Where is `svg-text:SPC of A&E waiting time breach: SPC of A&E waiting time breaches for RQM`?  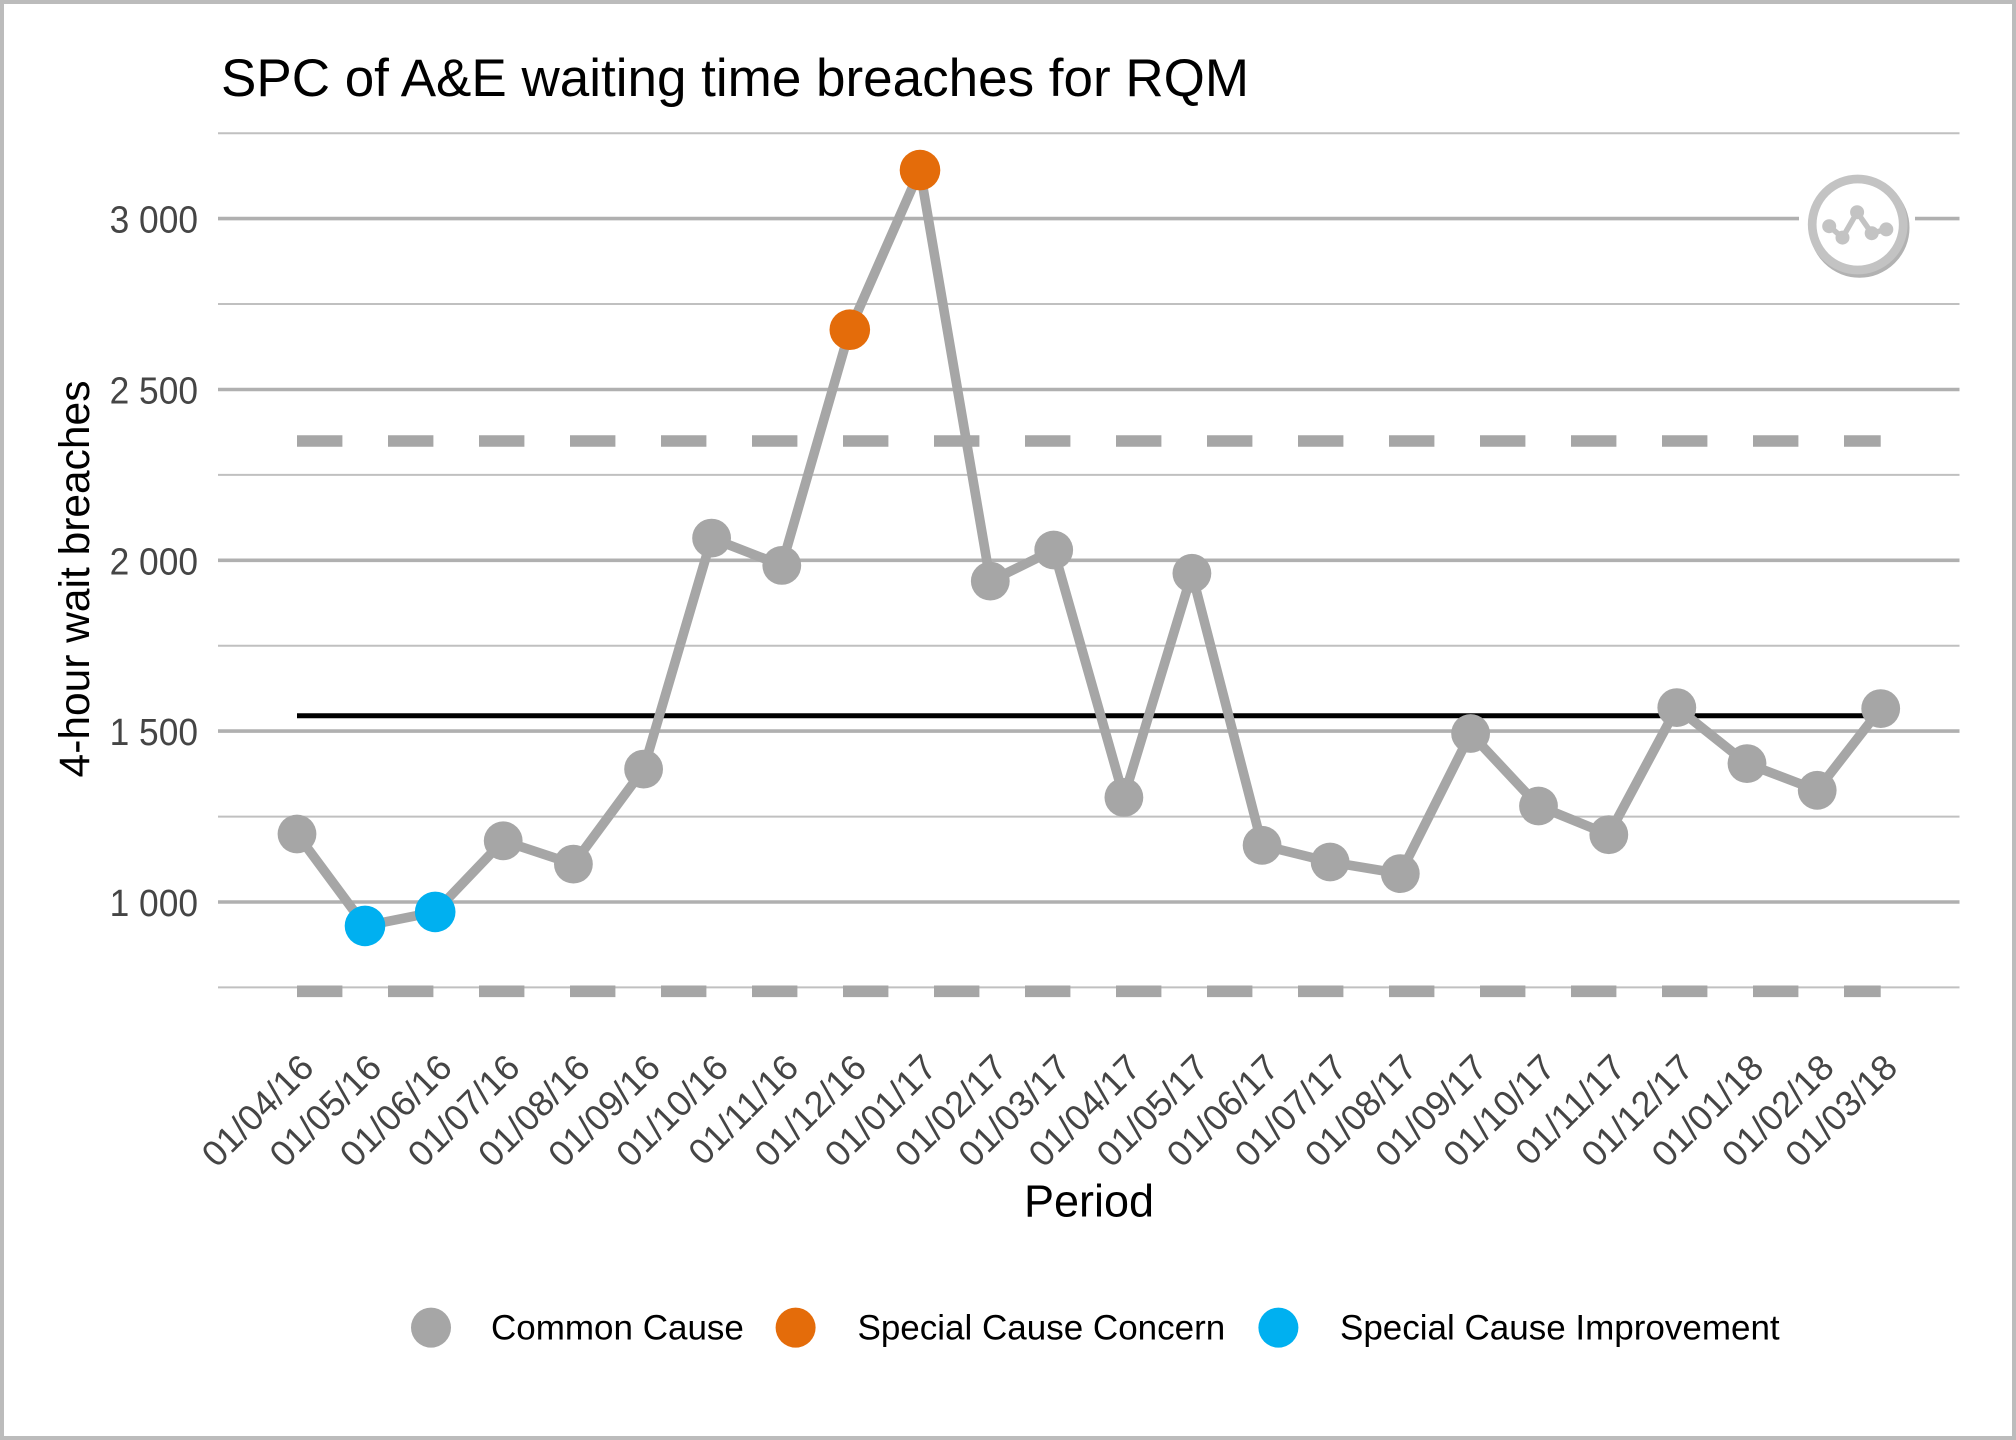
svg-text:SPC of A&E waiting time breach: SPC of A&E waiting time breaches for RQM is located at coordinates (735, 78).